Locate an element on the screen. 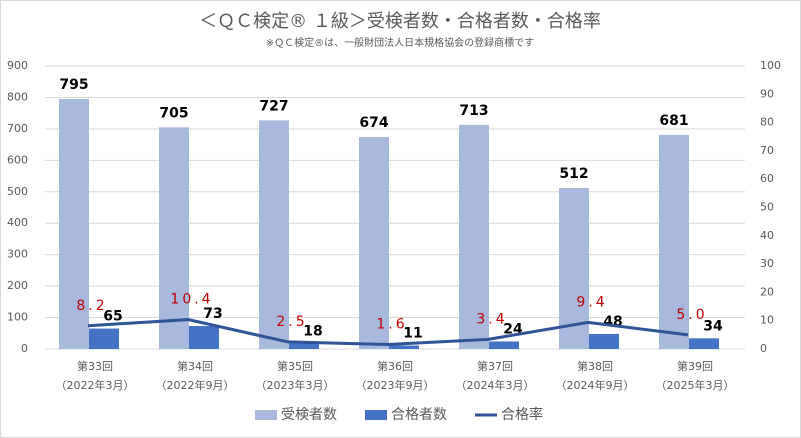 The height and width of the screenshot is (438, 801). rate-label: 5.0 is located at coordinates (691, 315).